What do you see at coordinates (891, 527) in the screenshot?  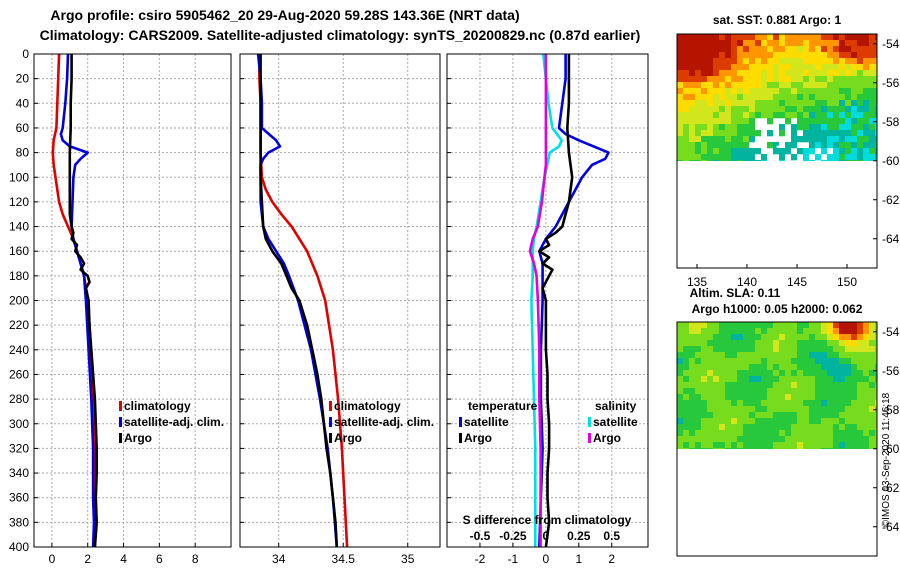 I see `map-y-tick-label: -64` at bounding box center [891, 527].